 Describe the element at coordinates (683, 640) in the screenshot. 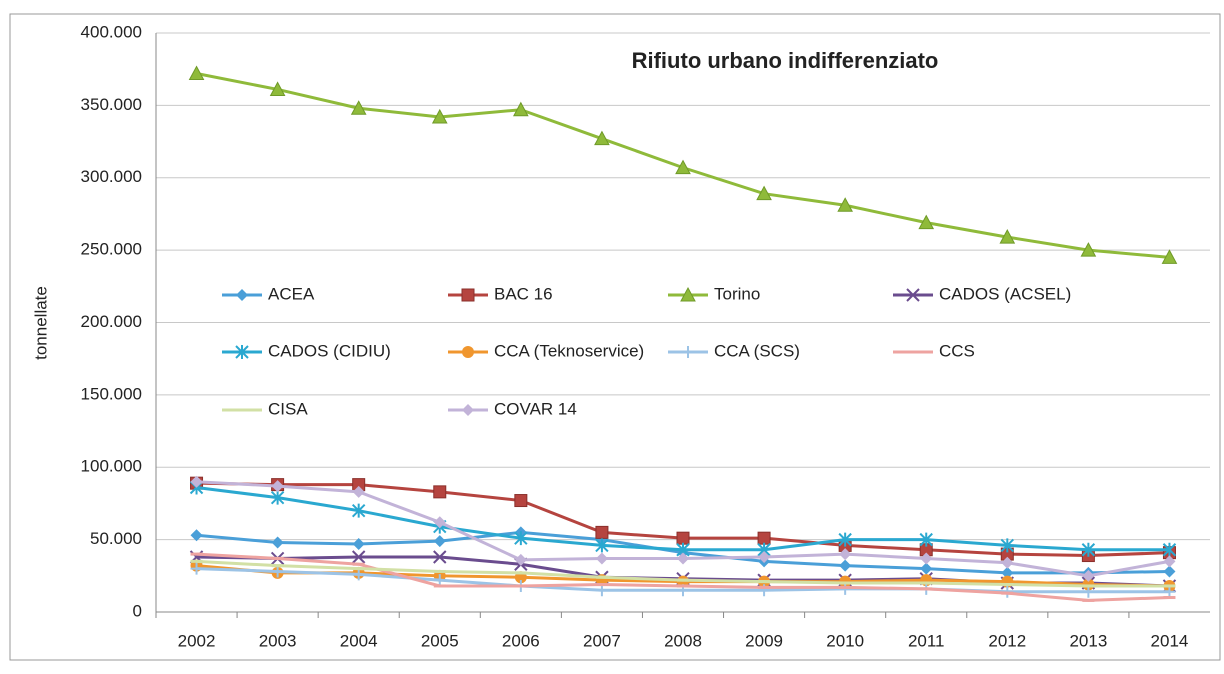

I see `x-tick-label: 2008` at that location.